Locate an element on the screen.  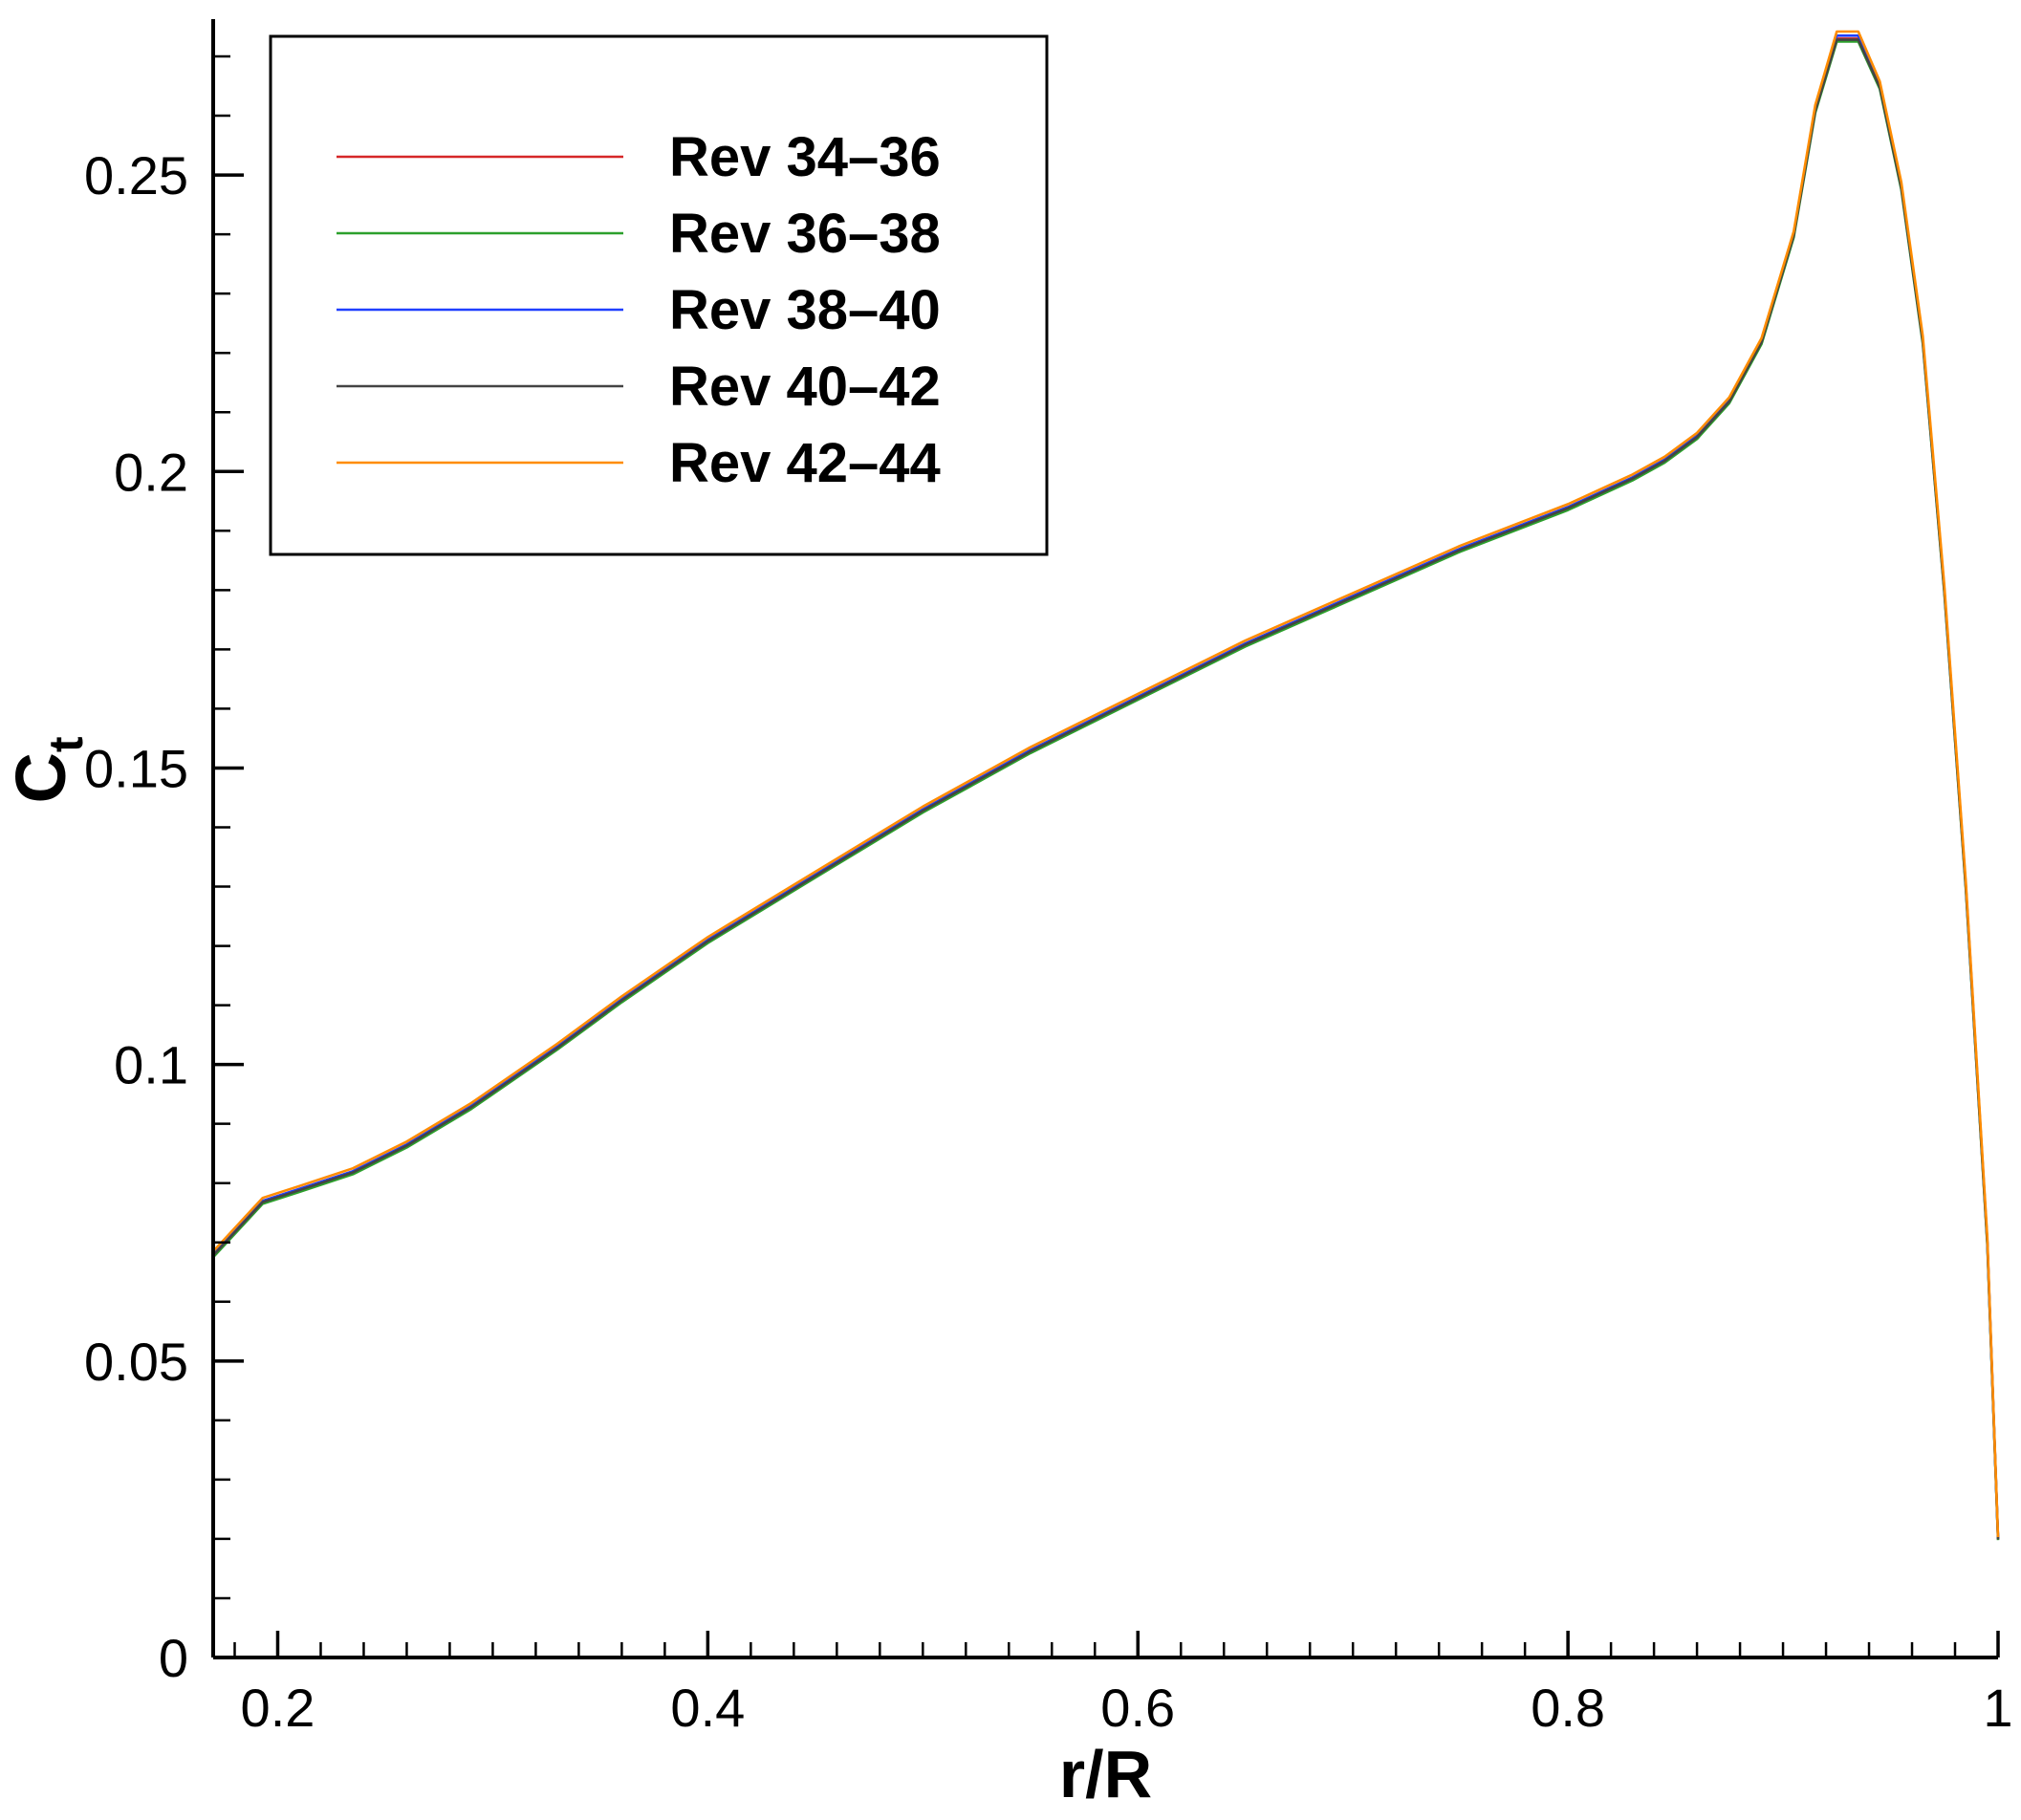
y-axis-title-group: Ct is located at coordinates (47, 769).